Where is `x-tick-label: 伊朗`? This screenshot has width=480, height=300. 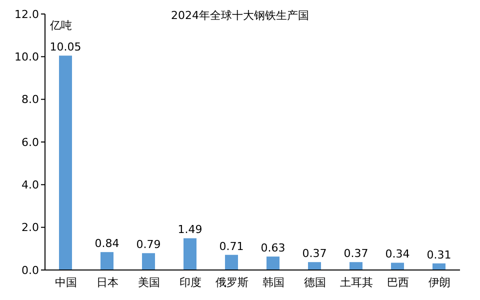
x-tick-label: 伊朗 is located at coordinates (439, 282).